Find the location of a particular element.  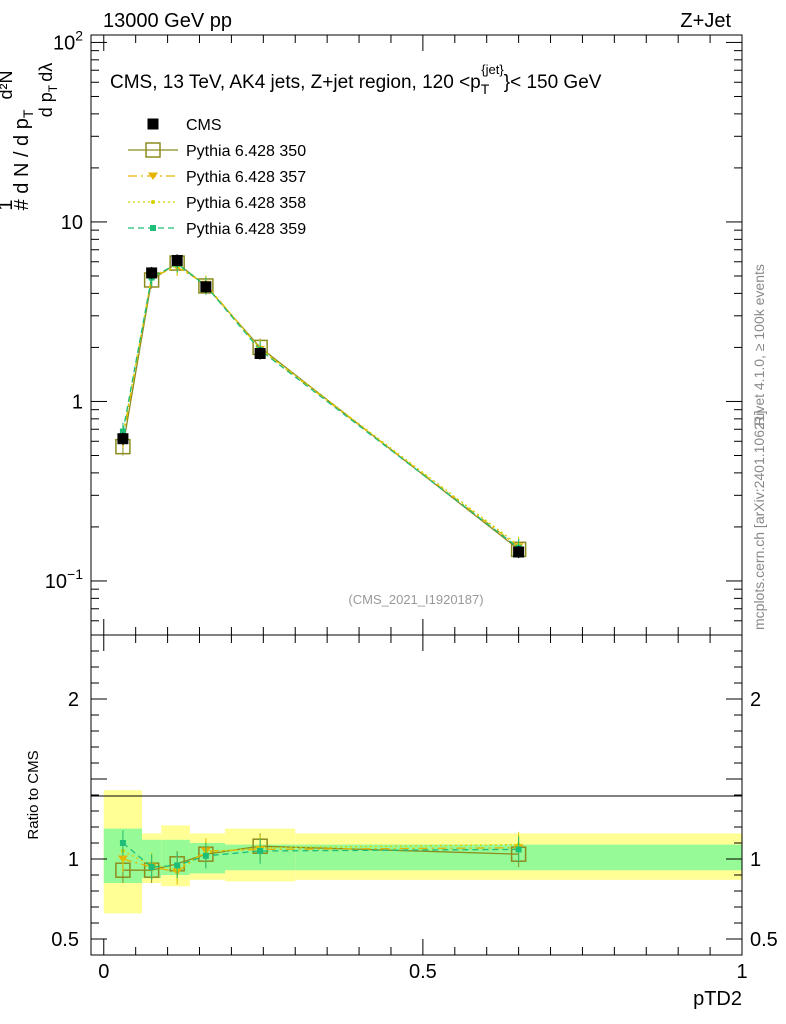

ratio-ytick-label-right: 1 is located at coordinates (755, 860).